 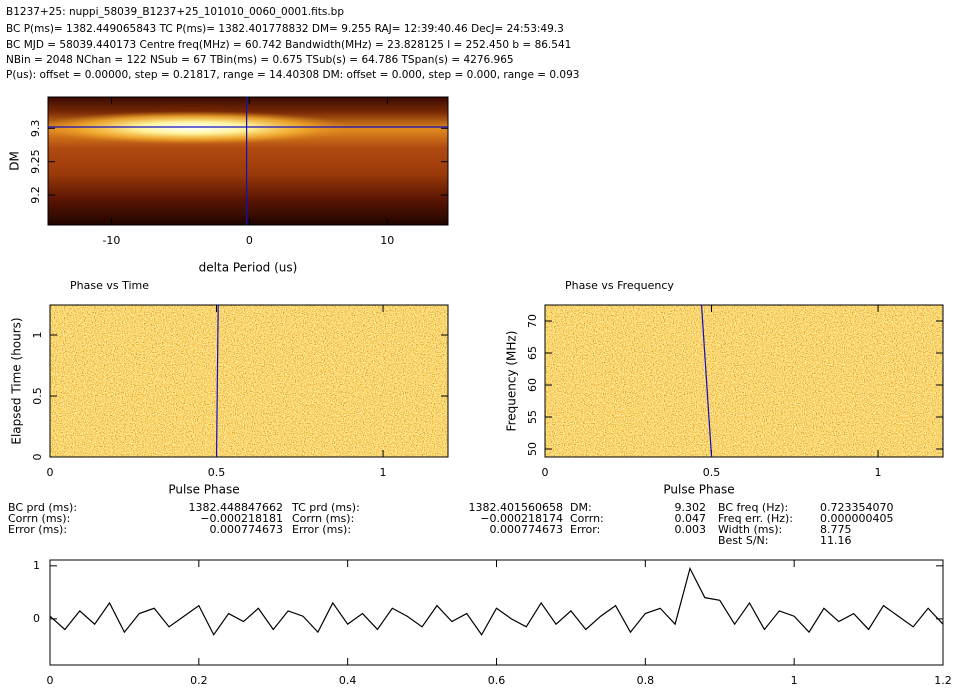 I want to click on y-tick-label: 9.25, so click(x=35, y=161).